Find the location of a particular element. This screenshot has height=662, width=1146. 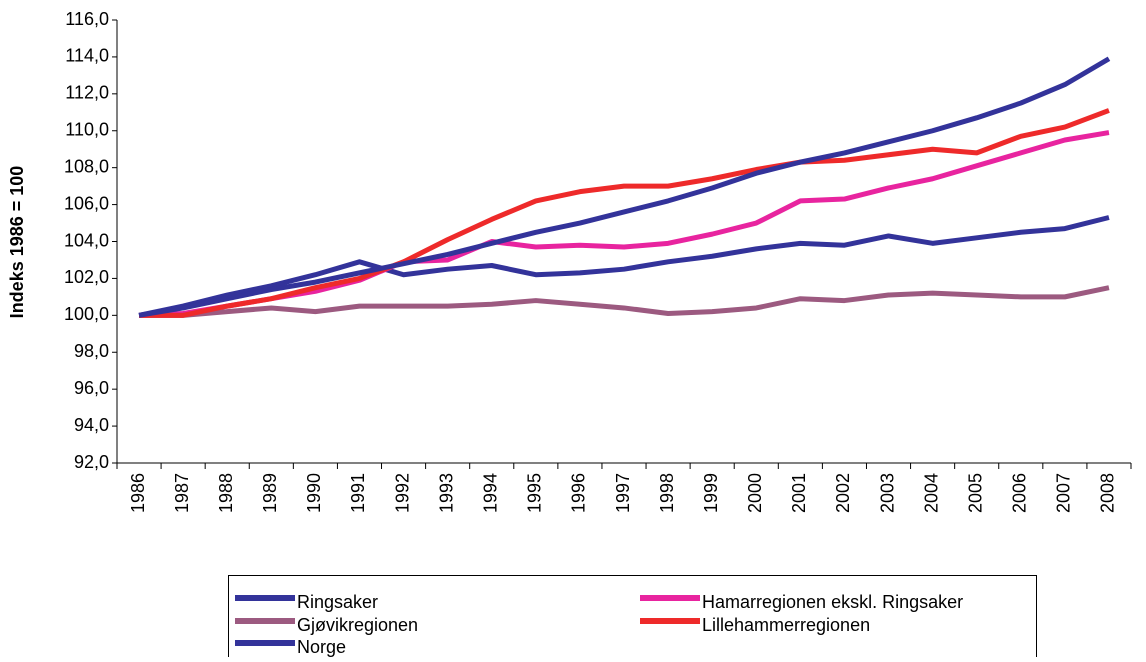

y-axis-label: Indeks 1986 = 100 is located at coordinates (17, 242).